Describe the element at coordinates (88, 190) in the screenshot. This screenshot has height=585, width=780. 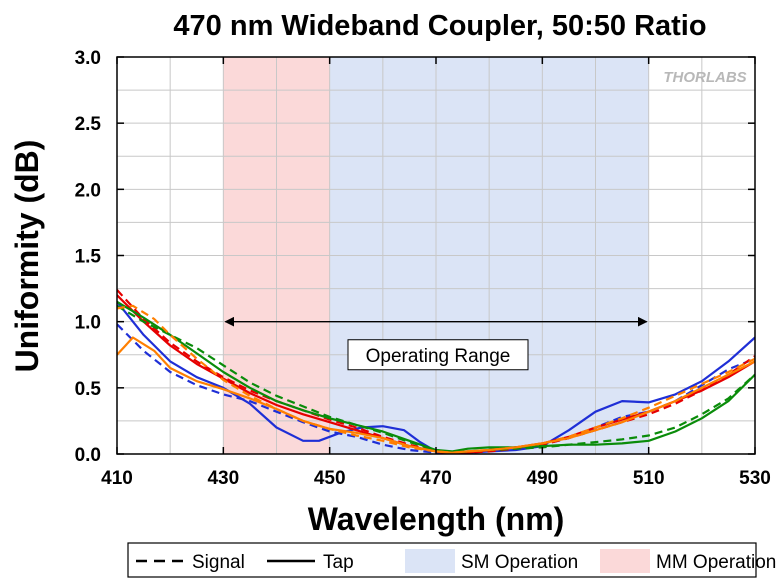
I see `y-tick-label: 2.0` at that location.